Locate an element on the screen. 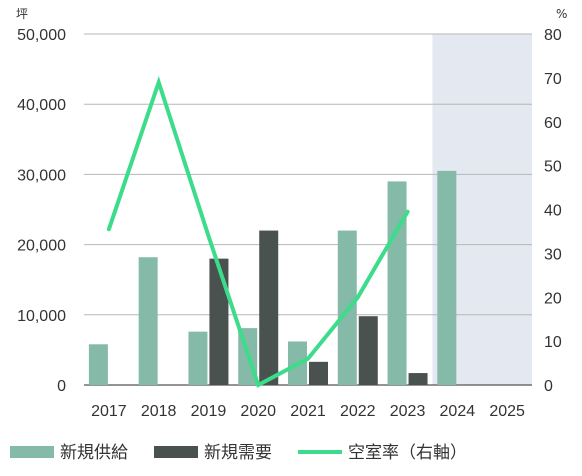  right-tick-label: 0 is located at coordinates (548, 386).